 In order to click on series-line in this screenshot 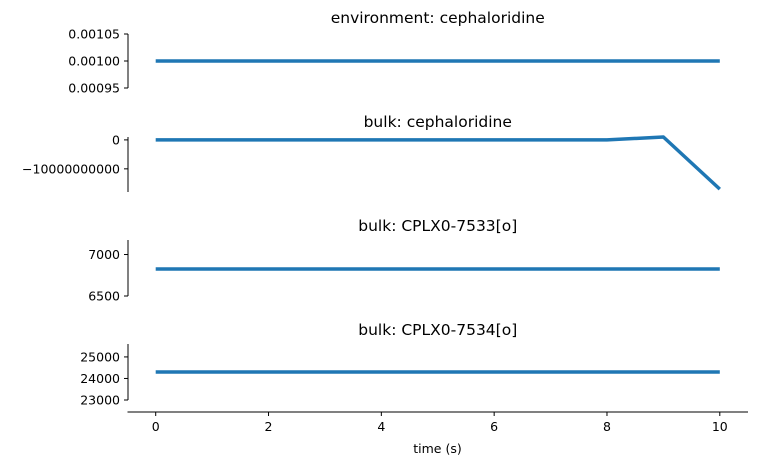, I will do `click(438, 163)`.